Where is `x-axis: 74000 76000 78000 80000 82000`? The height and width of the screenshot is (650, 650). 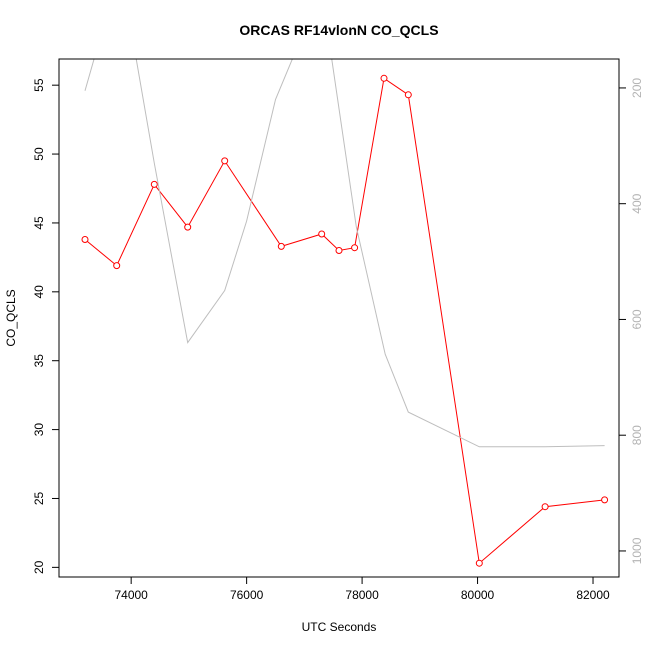 x-axis: 74000 76000 78000 80000 82000 is located at coordinates (362, 589).